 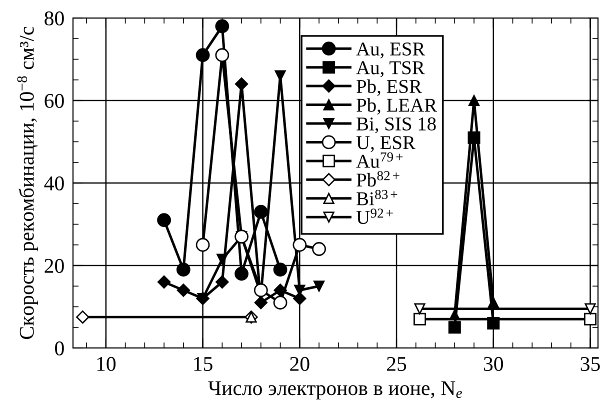 What do you see at coordinates (494, 363) in the screenshot?
I see `x-tick-label: 30` at bounding box center [494, 363].